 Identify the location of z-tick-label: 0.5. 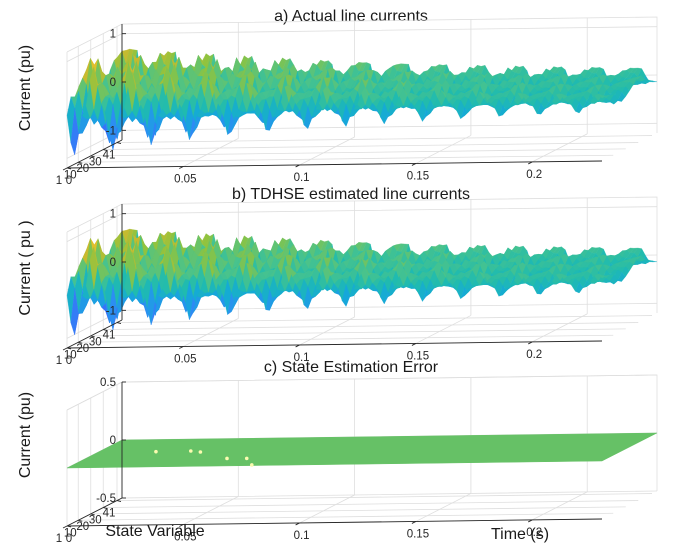
(108, 383).